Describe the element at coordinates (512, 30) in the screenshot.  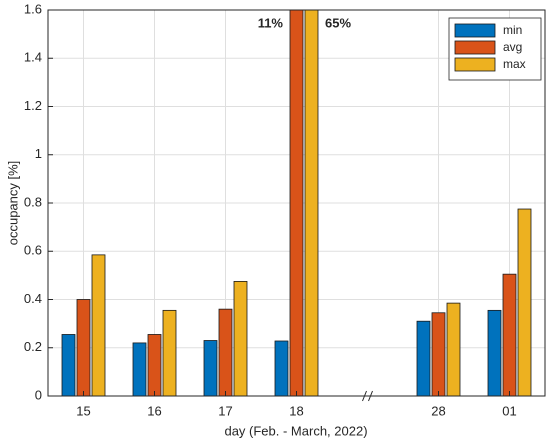
I see `legend-label: min` at that location.